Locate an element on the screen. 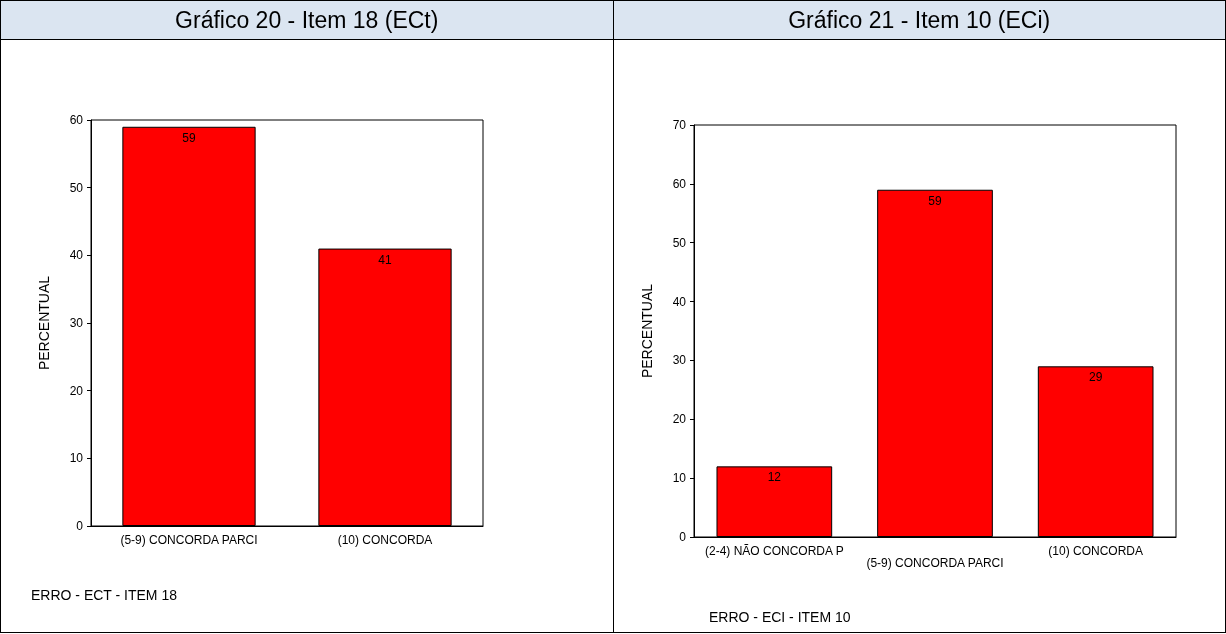  data-label: 29 is located at coordinates (1095, 377).